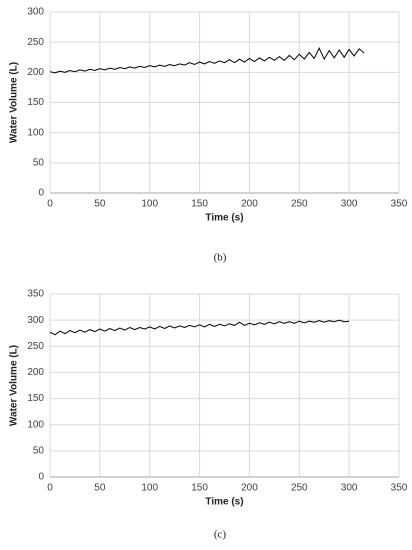  Describe the element at coordinates (220, 258) in the screenshot. I see `caption: (b)` at that location.